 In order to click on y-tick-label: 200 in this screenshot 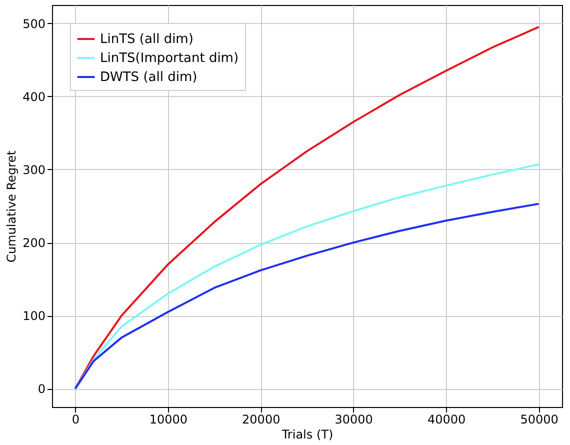, I will do `click(34, 243)`.